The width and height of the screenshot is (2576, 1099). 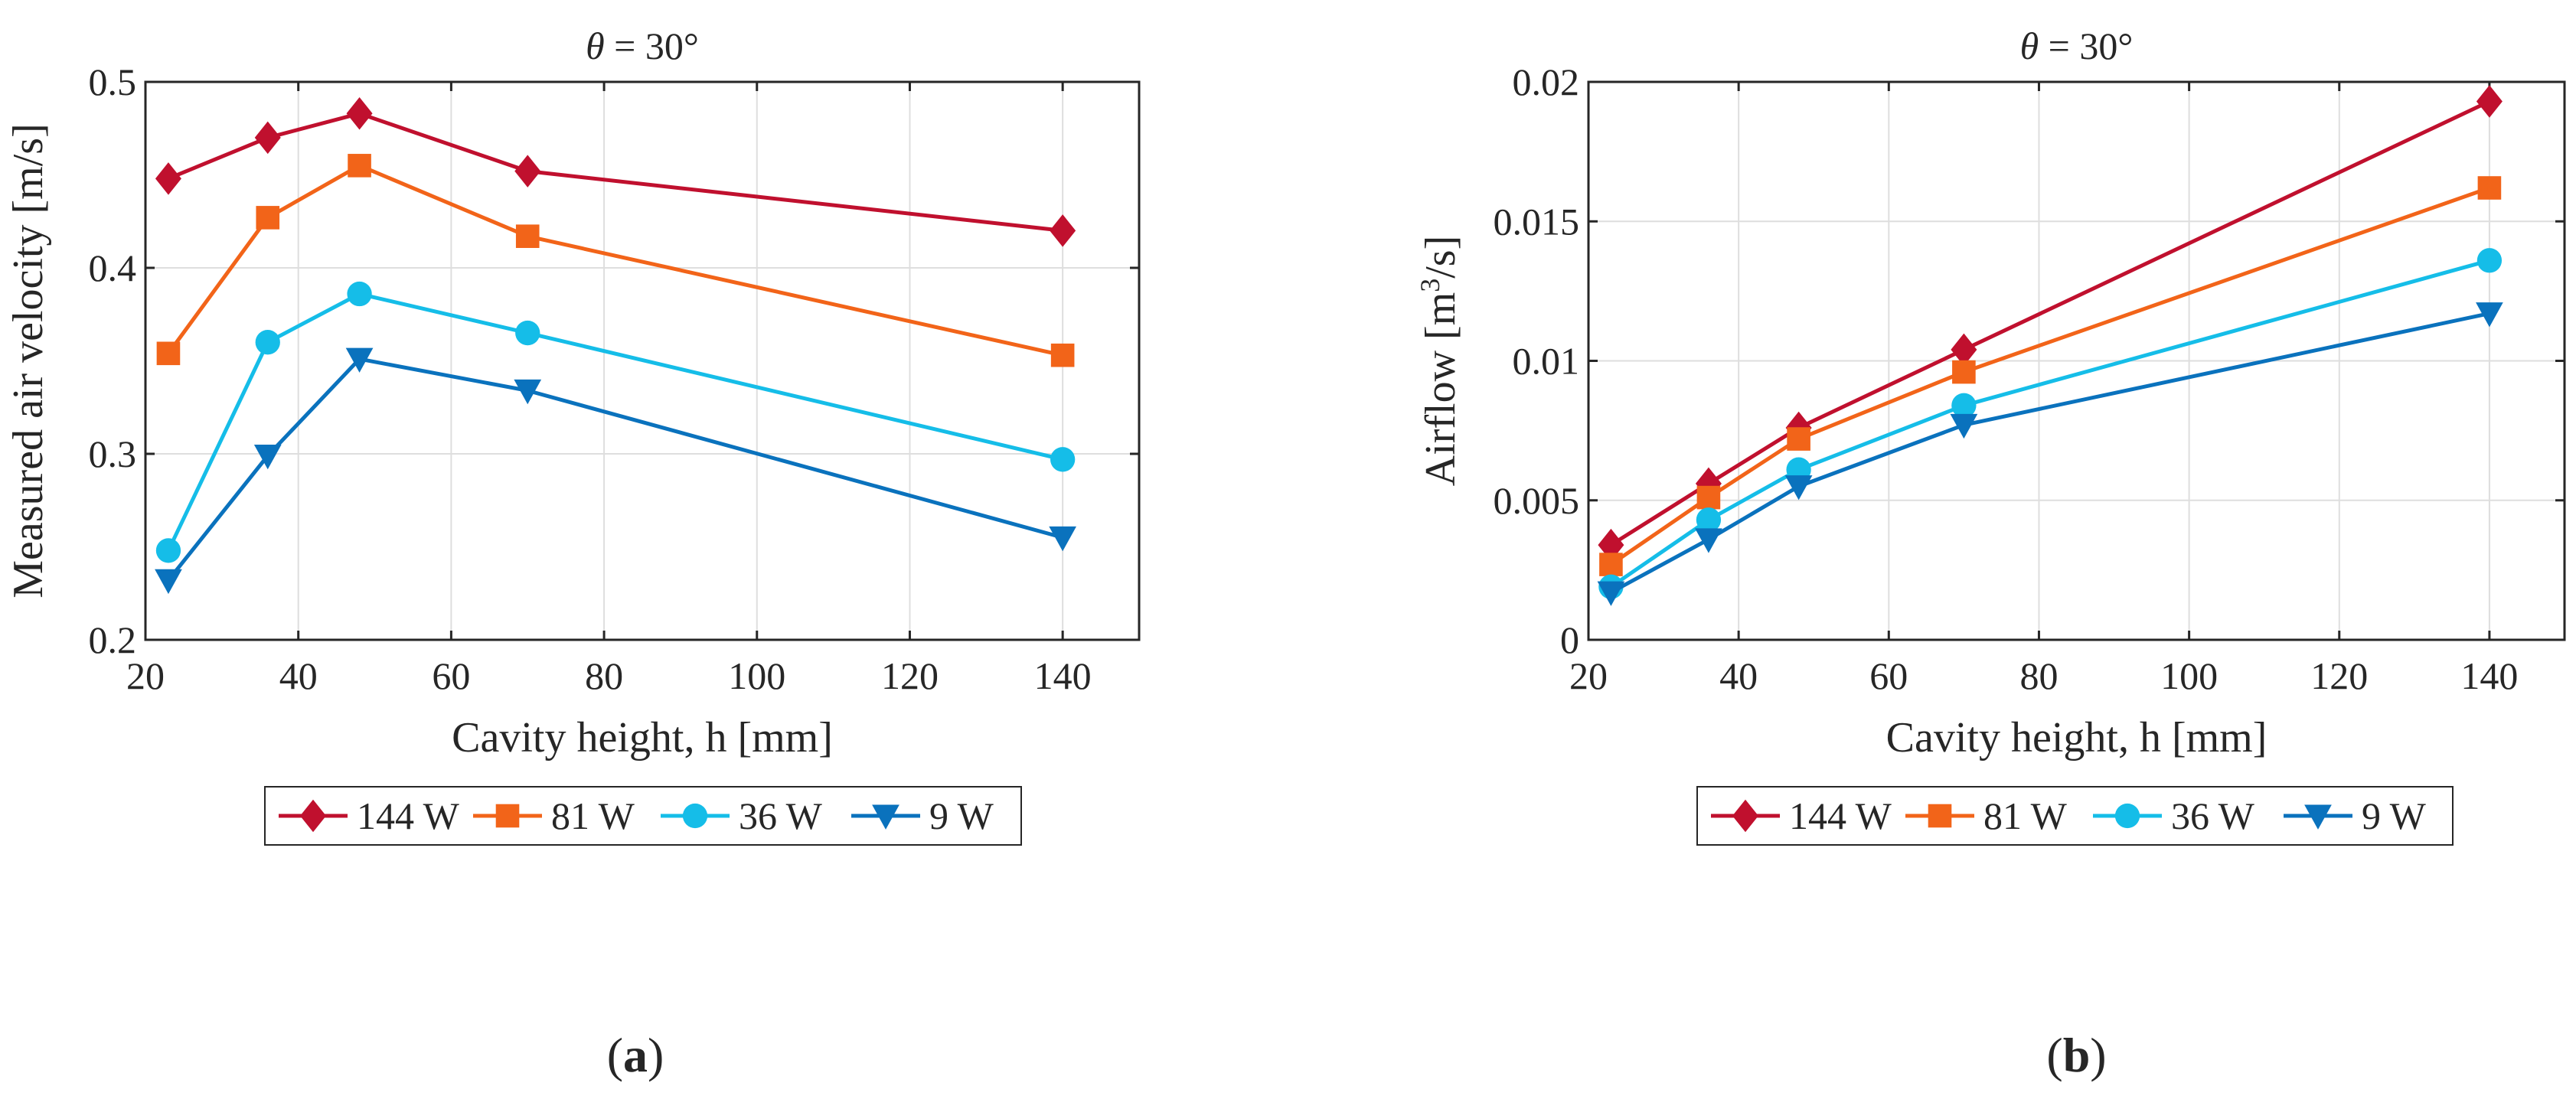 I want to click on chart-a-x-tick-label: 20, so click(x=145, y=675).